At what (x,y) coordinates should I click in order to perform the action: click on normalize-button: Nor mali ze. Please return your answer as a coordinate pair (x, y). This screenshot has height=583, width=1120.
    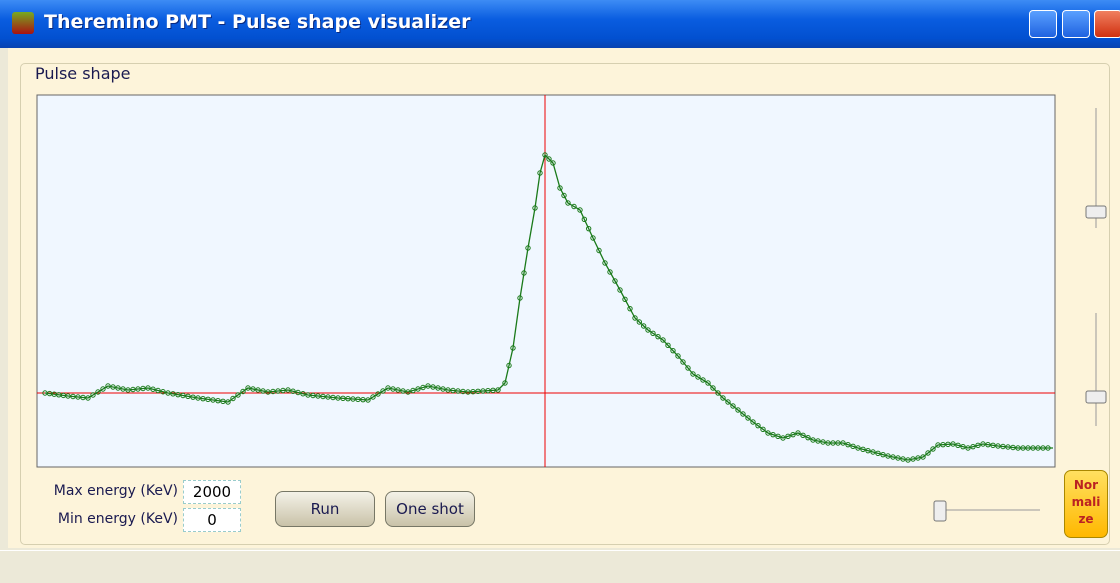
    Looking at the image, I should click on (1086, 504).